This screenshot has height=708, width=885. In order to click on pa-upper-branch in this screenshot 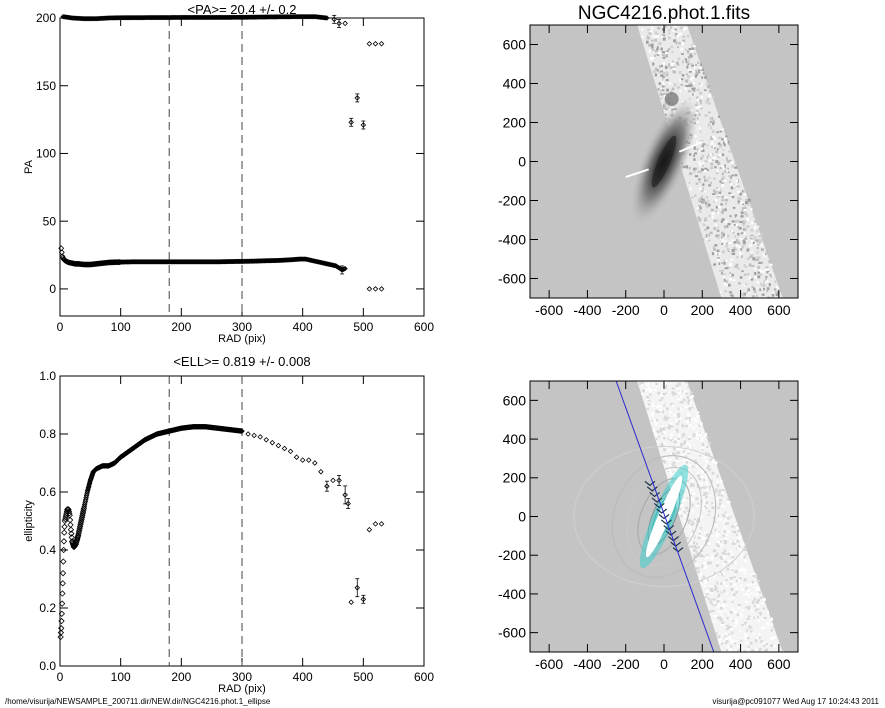, I will do `click(222, 72)`.